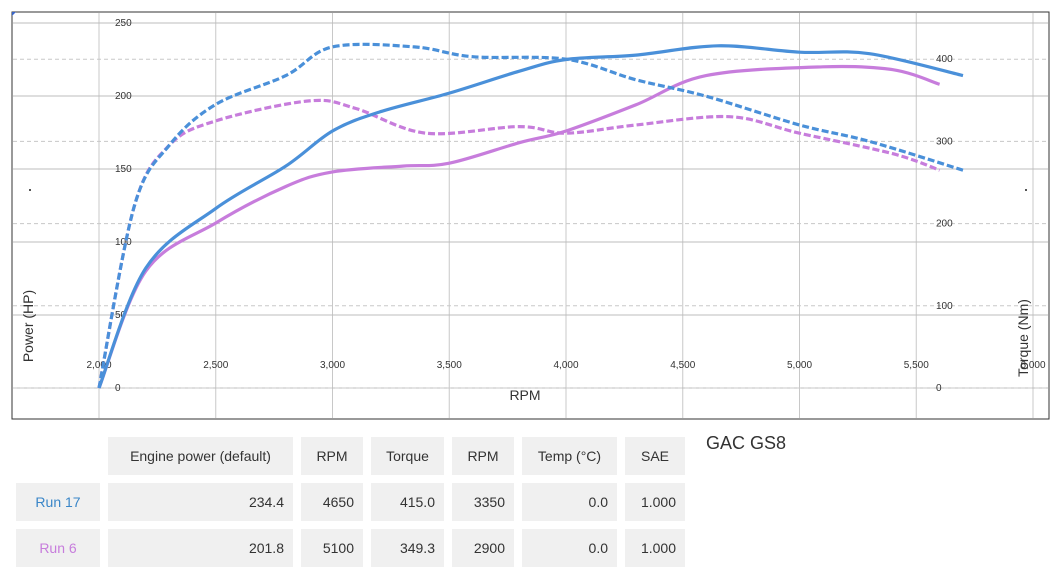 The width and height of the screenshot is (1060, 575). Describe the element at coordinates (565, 365) in the screenshot. I see `x-tick-label: 4,000` at that location.